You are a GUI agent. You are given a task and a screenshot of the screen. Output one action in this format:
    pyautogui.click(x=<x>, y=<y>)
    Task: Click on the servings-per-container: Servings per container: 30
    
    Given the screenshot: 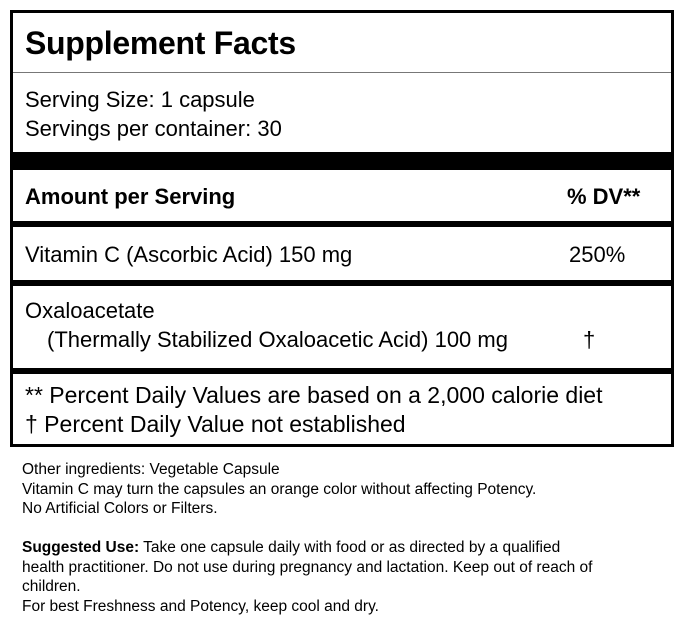 What is the action you would take?
    pyautogui.click(x=153, y=128)
    